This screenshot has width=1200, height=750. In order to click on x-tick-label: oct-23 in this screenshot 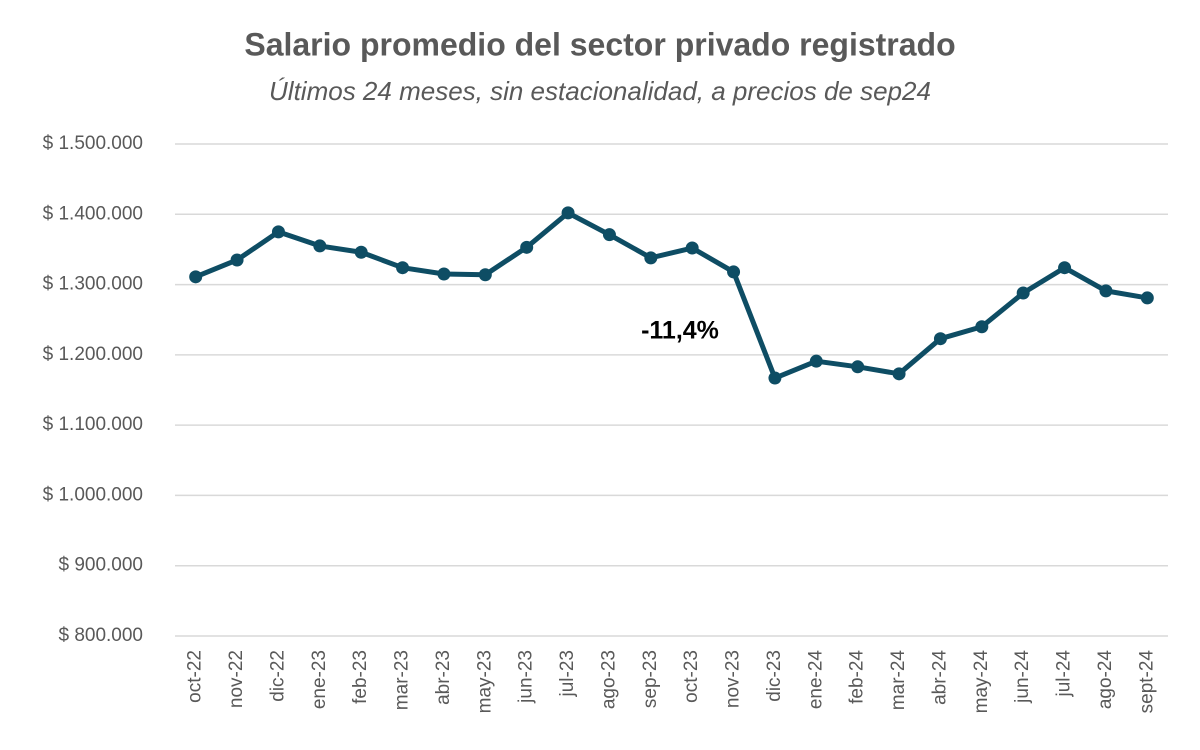, I will do `click(691, 676)`.